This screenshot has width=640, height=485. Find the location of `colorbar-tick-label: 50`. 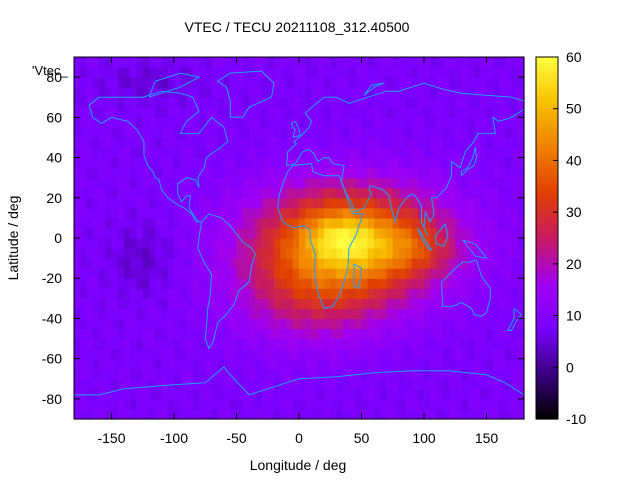

colorbar-tick-label: 50 is located at coordinates (574, 109).